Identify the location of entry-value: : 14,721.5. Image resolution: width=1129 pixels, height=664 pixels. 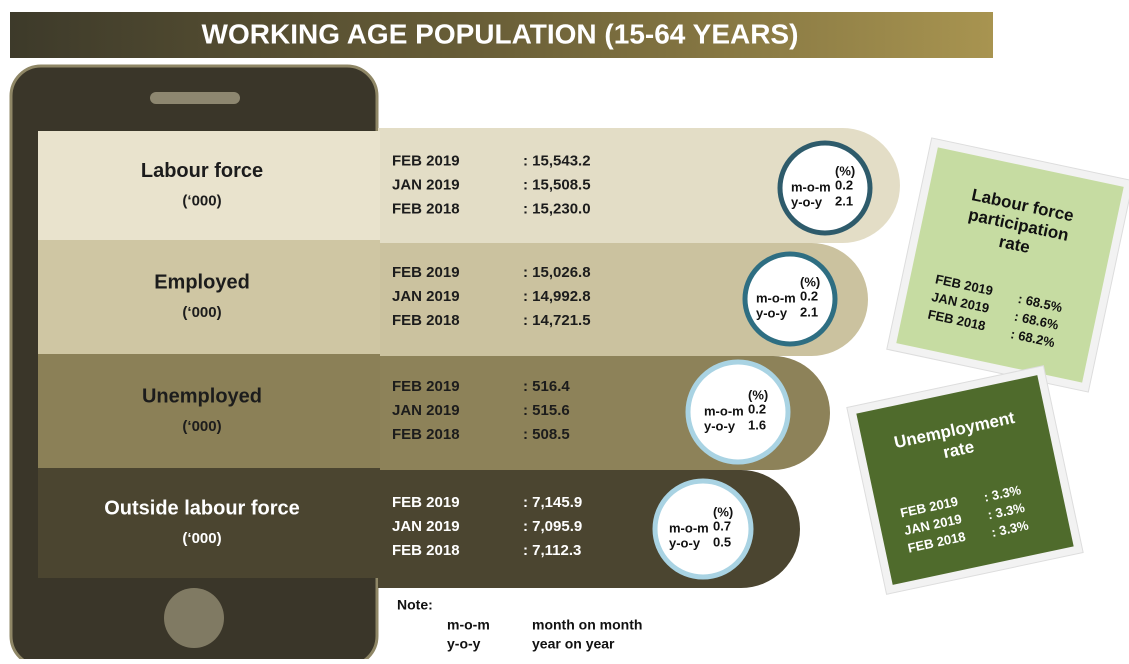
(557, 320).